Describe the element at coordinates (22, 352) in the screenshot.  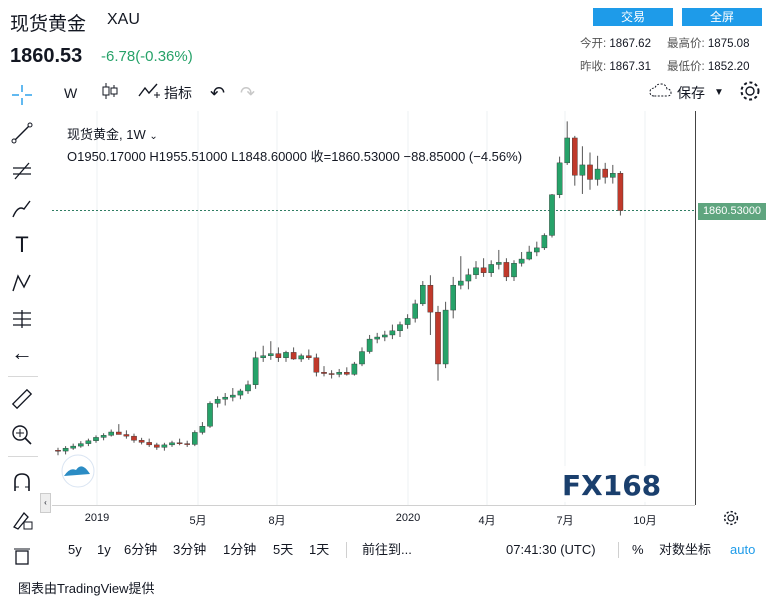
I see `back-arrow-icon: ←` at that location.